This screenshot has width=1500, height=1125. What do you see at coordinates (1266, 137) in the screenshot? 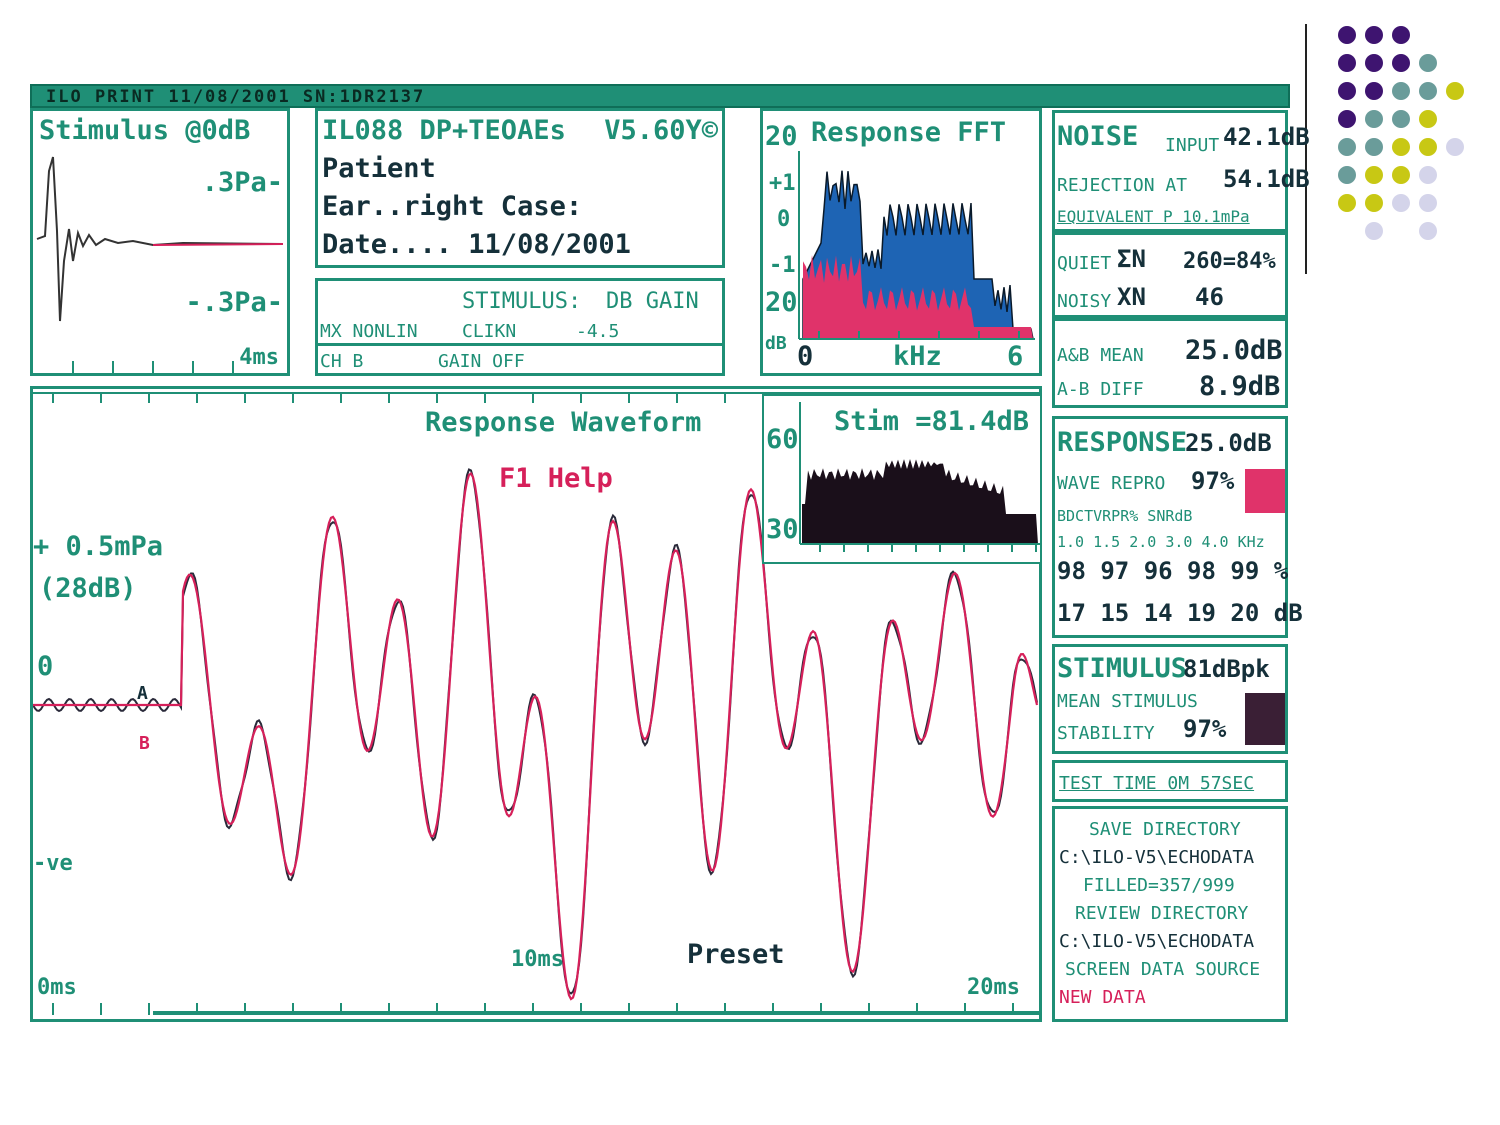
I see `noise-input-value: 42.1dB` at bounding box center [1266, 137].